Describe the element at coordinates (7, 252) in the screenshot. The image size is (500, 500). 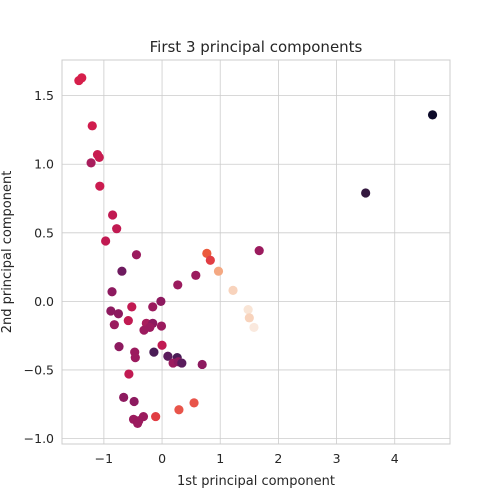
I see `y-axis-label: 2nd principal component` at that location.